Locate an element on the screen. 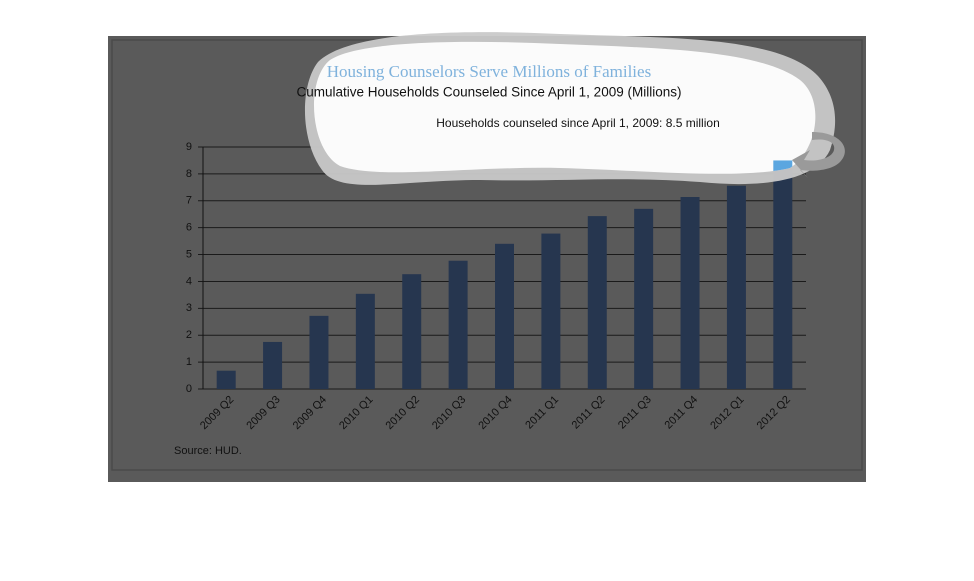  y-tick-label: 3 is located at coordinates (189, 308).